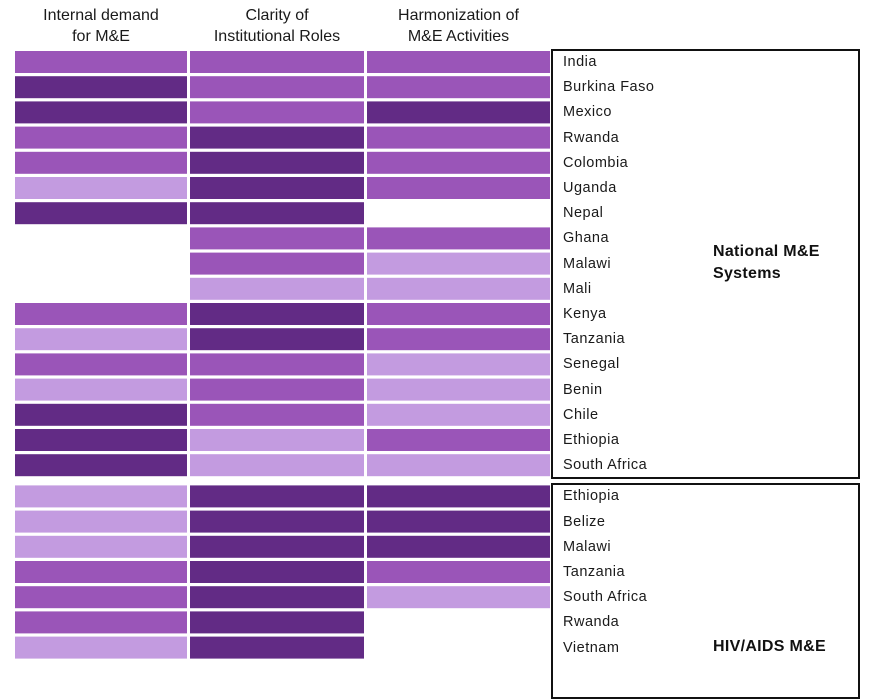  What do you see at coordinates (609, 87) in the screenshot?
I see `country-label: Burkina Faso` at bounding box center [609, 87].